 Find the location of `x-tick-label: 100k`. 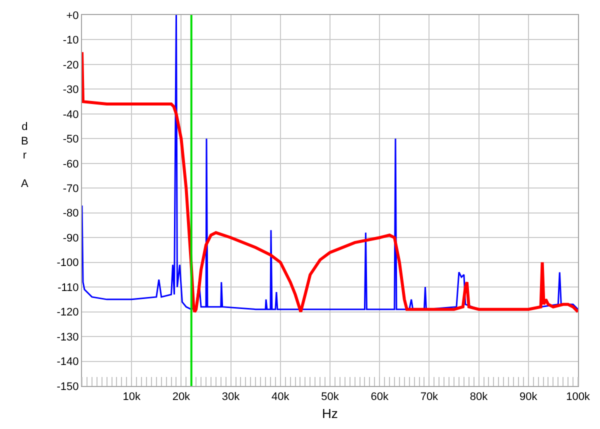

x-tick-label: 100k is located at coordinates (578, 397).